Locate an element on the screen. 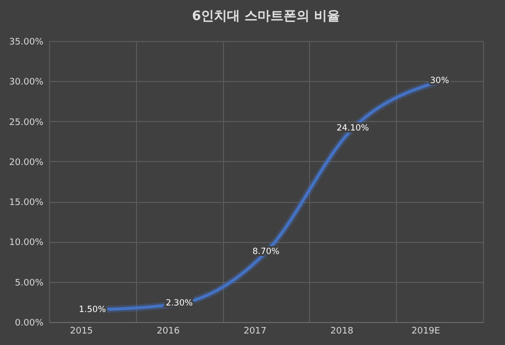 This screenshot has width=505, height=345. y-tick-label: 5.00% is located at coordinates (29, 283).